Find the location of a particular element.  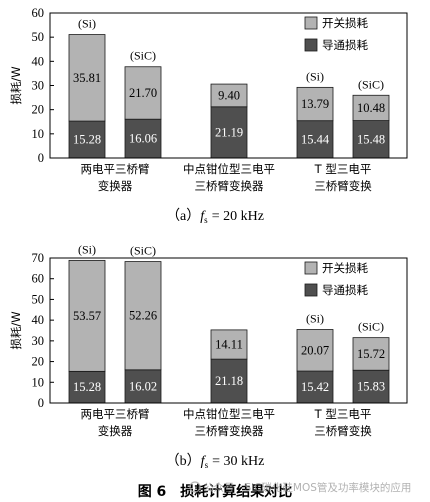

figure-caption-text: 图 6 损耗计算结果对比 is located at coordinates (215, 491).